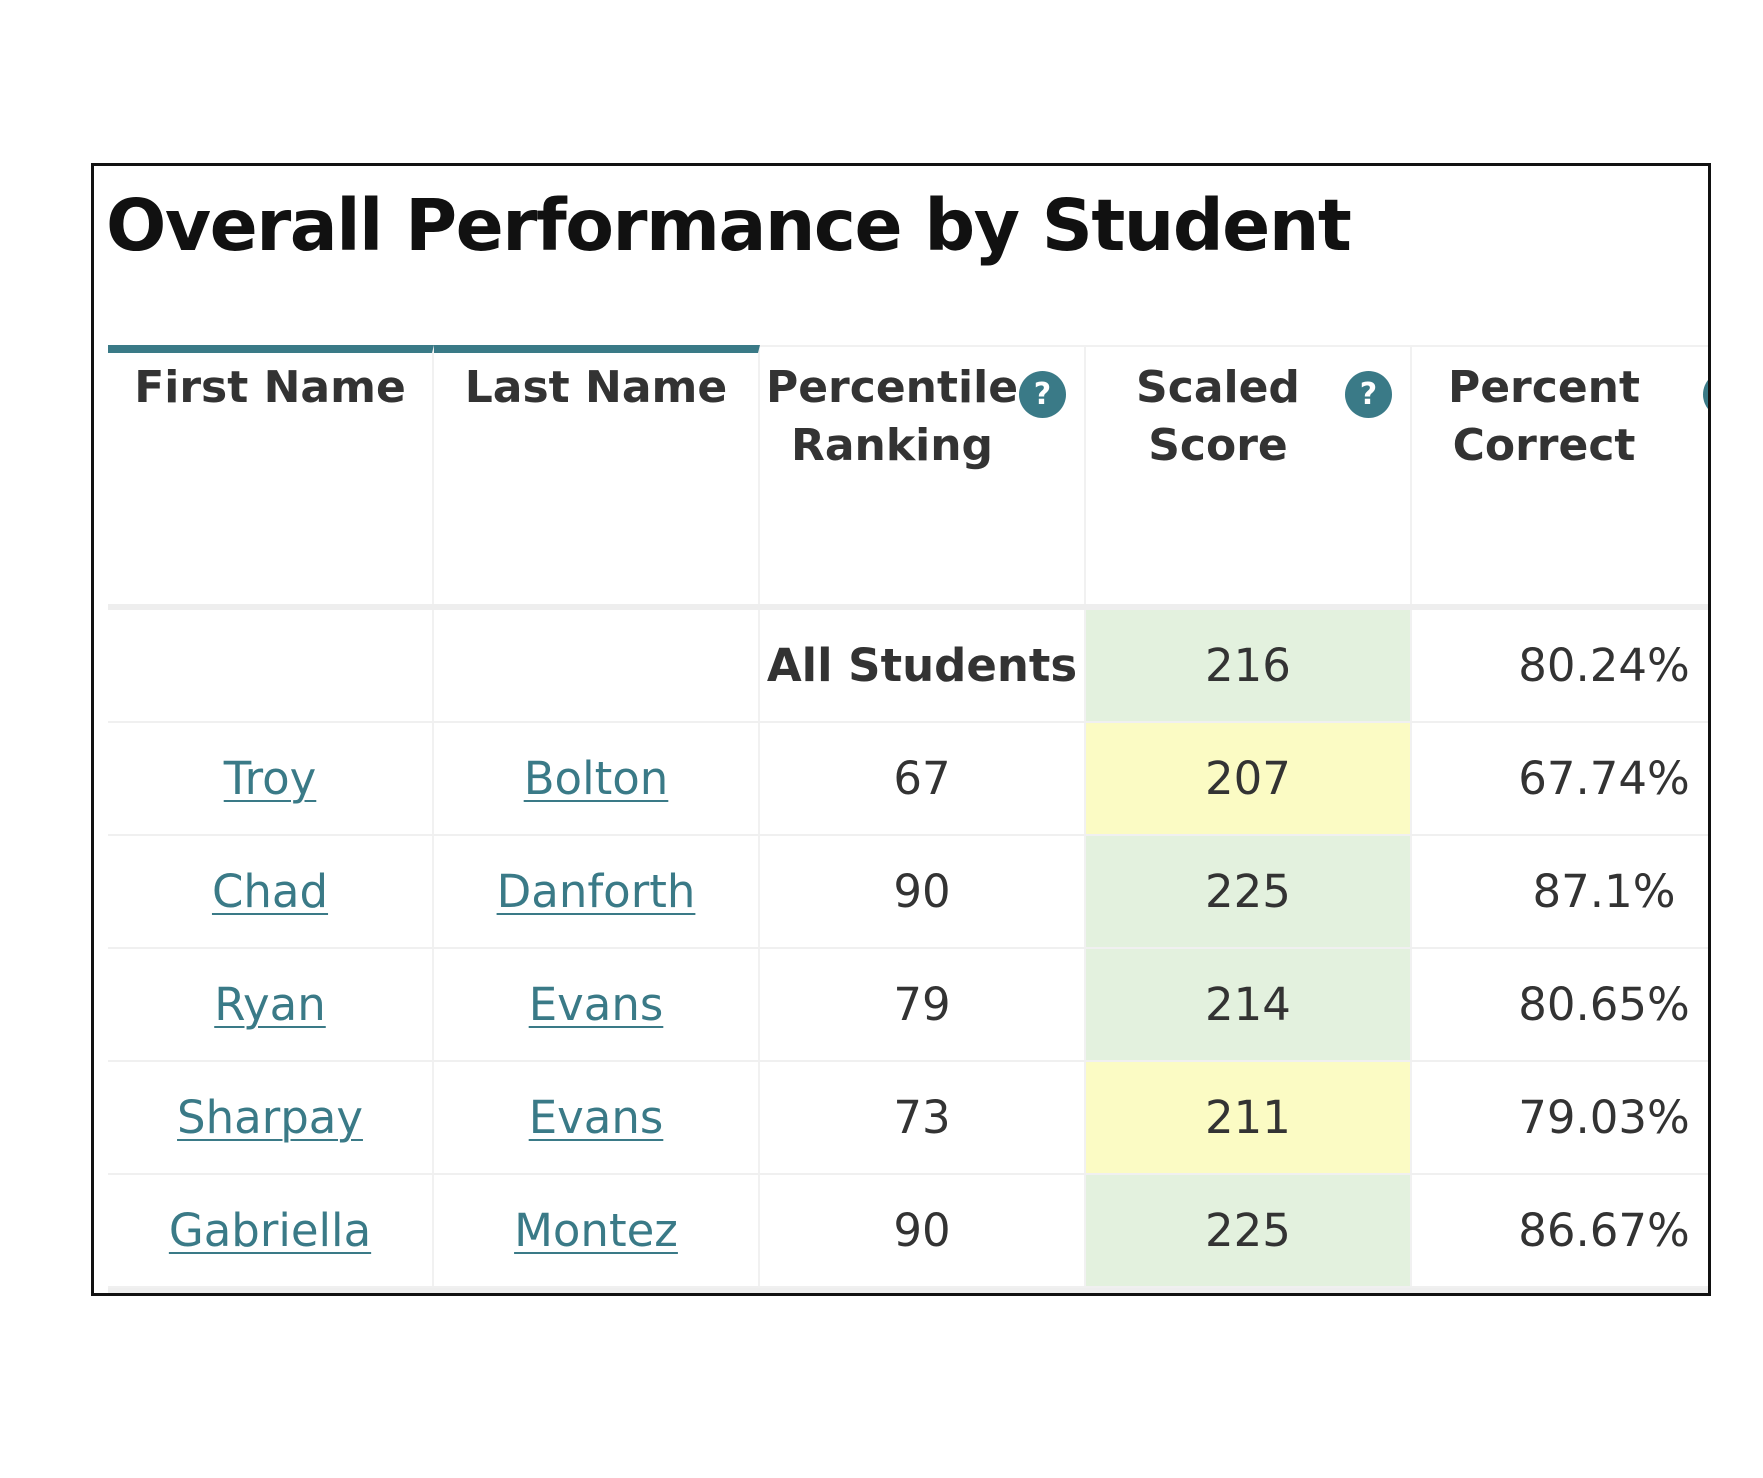 The width and height of the screenshot is (1763, 1478). I want to click on summary-first-name-cell, so click(271, 665).